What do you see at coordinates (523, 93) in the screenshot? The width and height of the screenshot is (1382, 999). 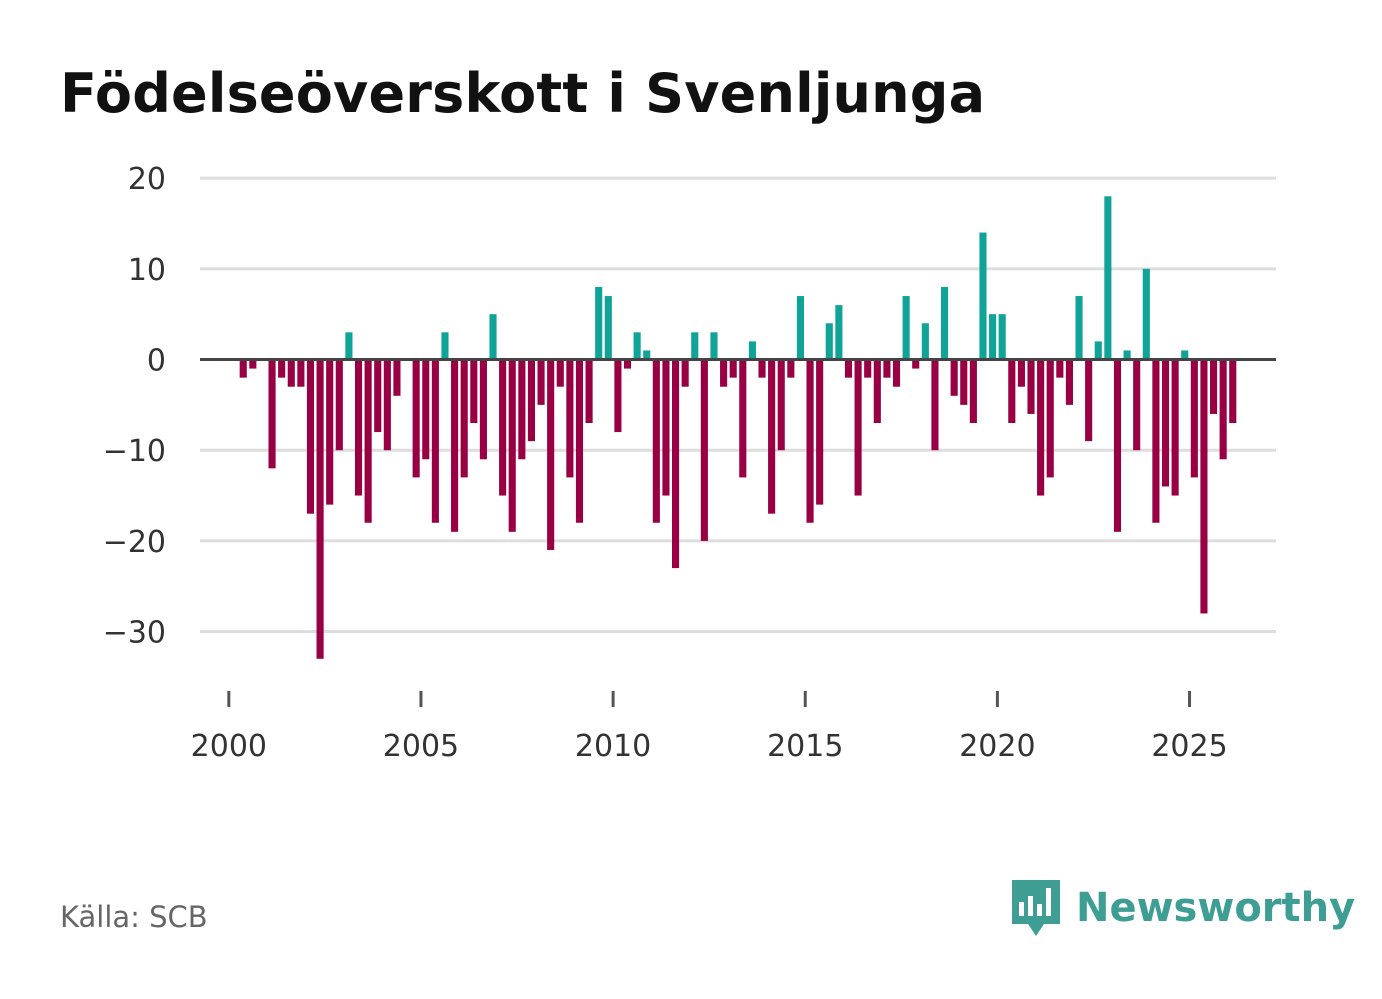 I see `chart-title: Födelseöverskott i Svenljunga` at bounding box center [523, 93].